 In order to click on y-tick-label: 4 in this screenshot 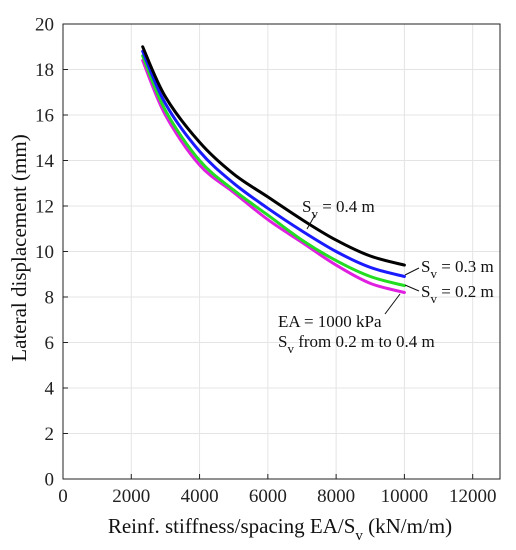, I will do `click(50, 389)`.